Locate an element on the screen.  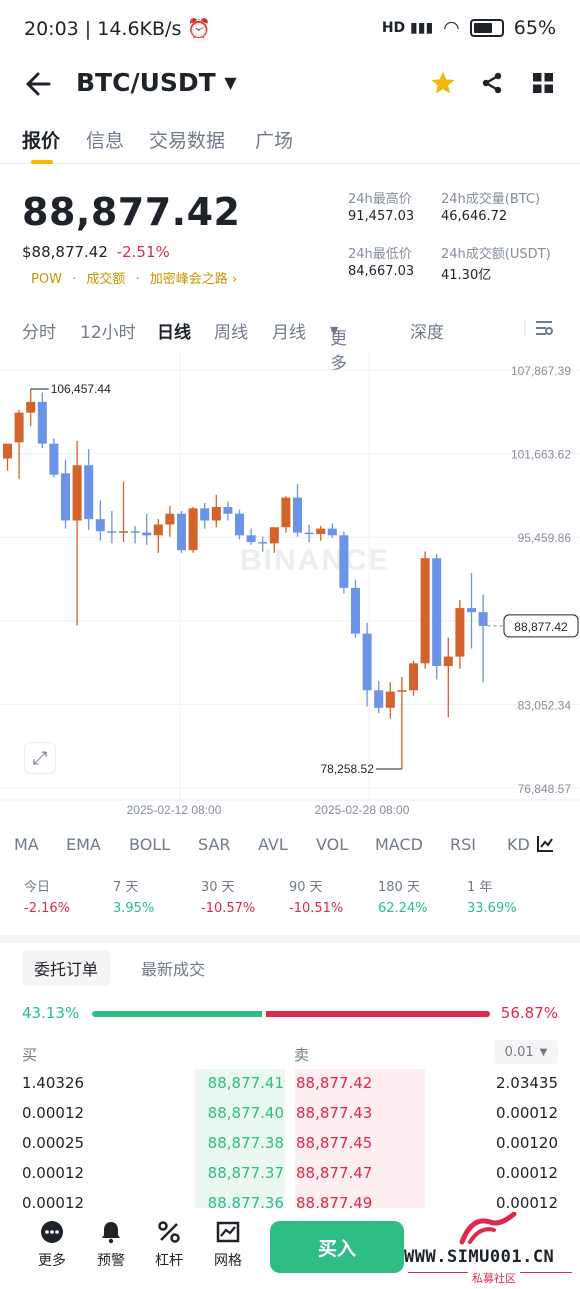
tab-trading-data: 交易数据 is located at coordinates (187, 141).